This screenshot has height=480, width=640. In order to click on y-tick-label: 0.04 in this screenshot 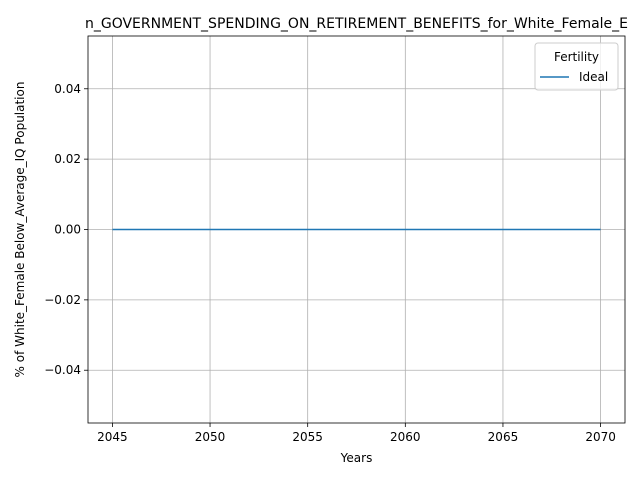, I will do `click(67, 89)`.